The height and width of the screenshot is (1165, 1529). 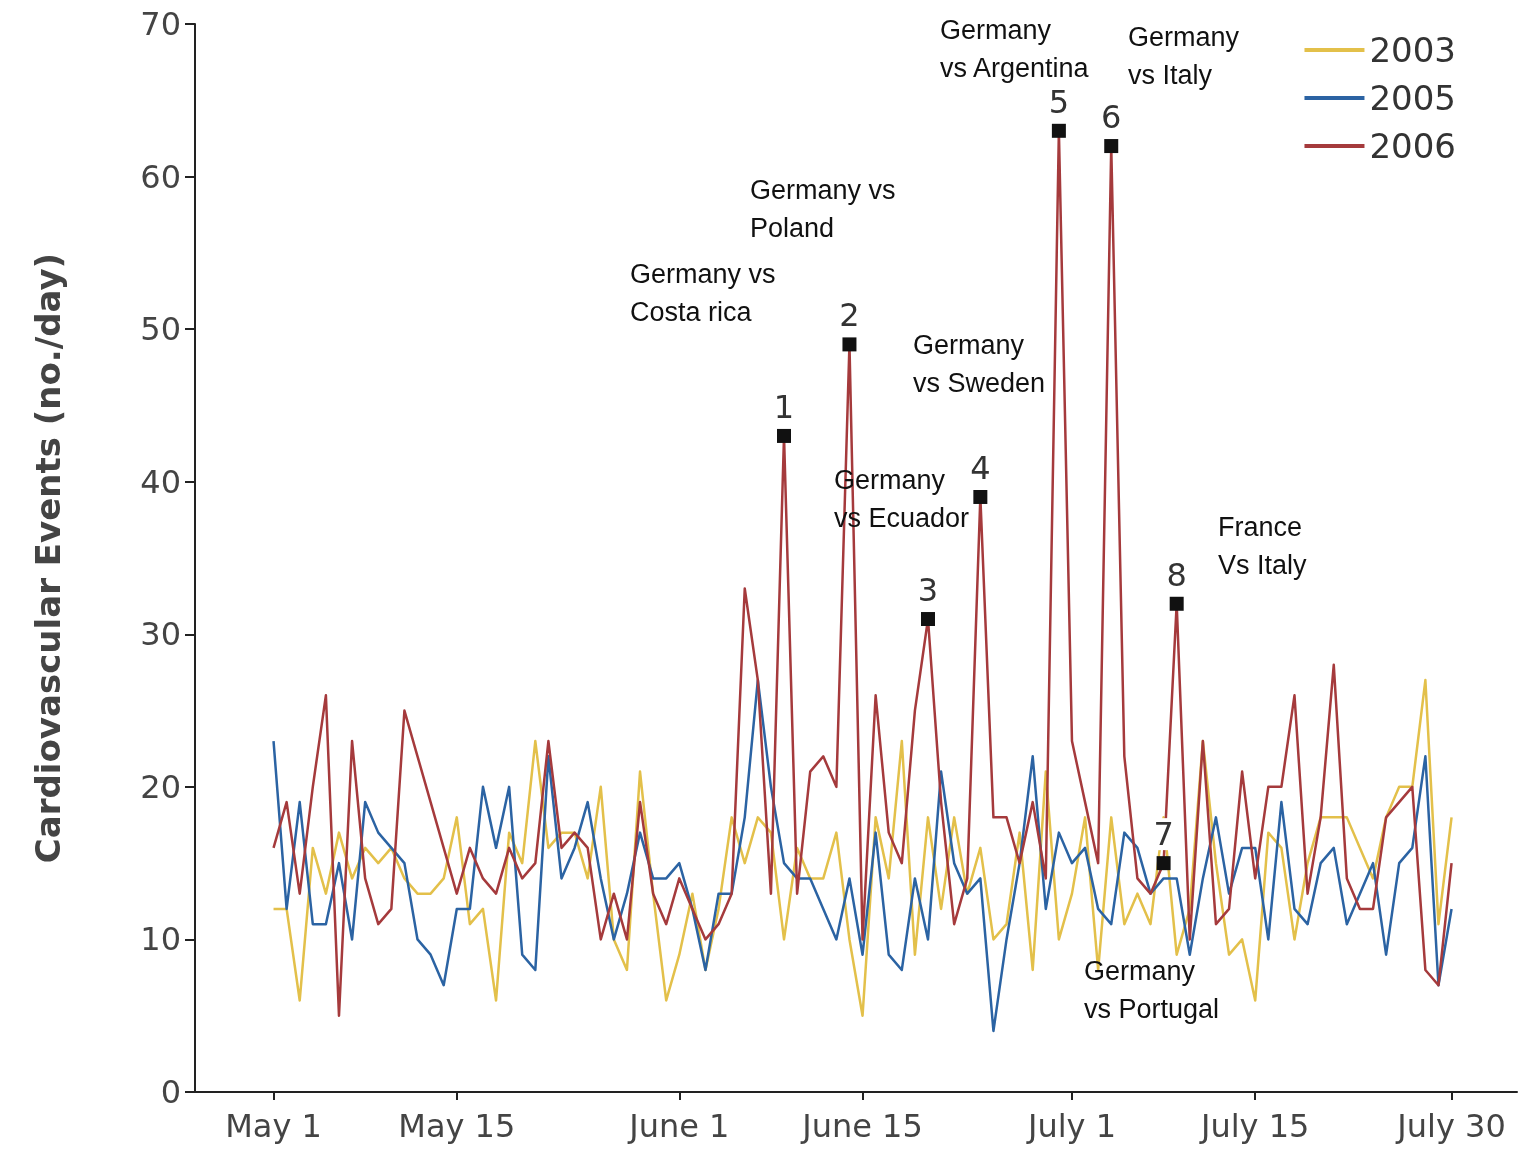 What do you see at coordinates (1152, 990) in the screenshot?
I see `annotation: Germany vs Portugal` at bounding box center [1152, 990].